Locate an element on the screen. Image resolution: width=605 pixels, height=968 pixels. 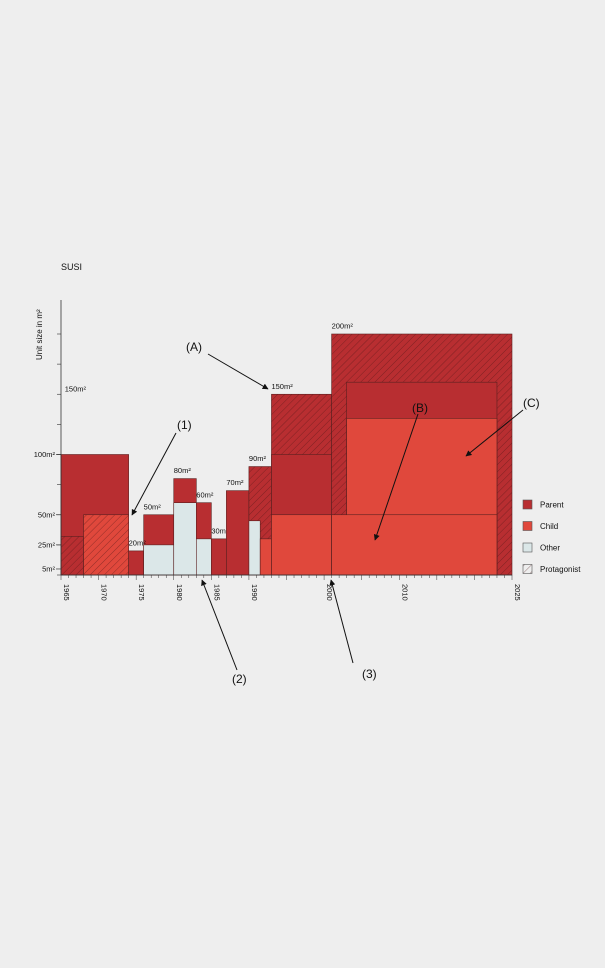
callout-1-label: (1) is located at coordinates (184, 425).